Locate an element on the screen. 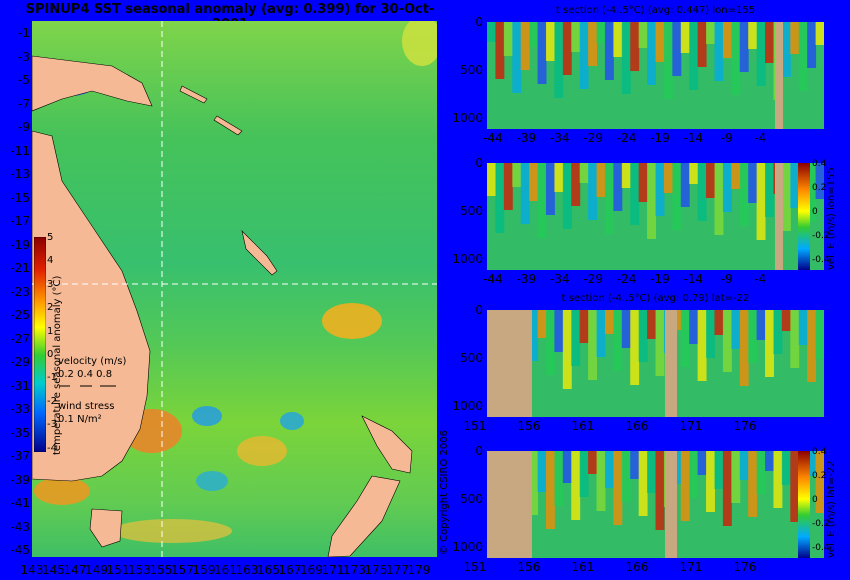 This screenshot has height=580, width=850. map-y-tick: -41 is located at coordinates (20, 503).